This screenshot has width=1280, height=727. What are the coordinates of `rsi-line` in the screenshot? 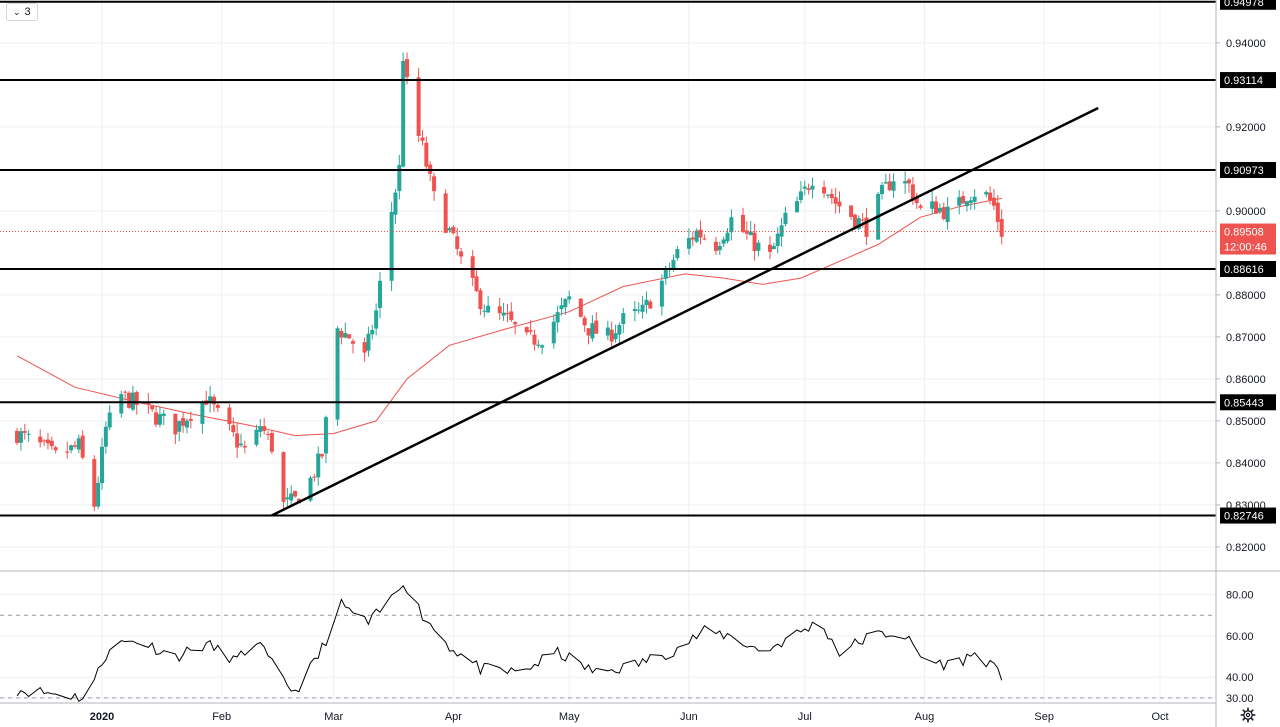 It's located at (509, 643).